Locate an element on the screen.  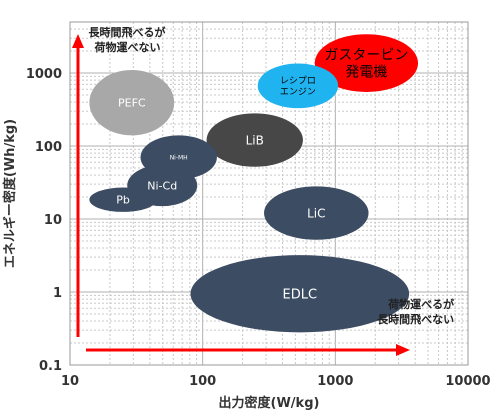
region-7: LiC is located at coordinates (316, 213).